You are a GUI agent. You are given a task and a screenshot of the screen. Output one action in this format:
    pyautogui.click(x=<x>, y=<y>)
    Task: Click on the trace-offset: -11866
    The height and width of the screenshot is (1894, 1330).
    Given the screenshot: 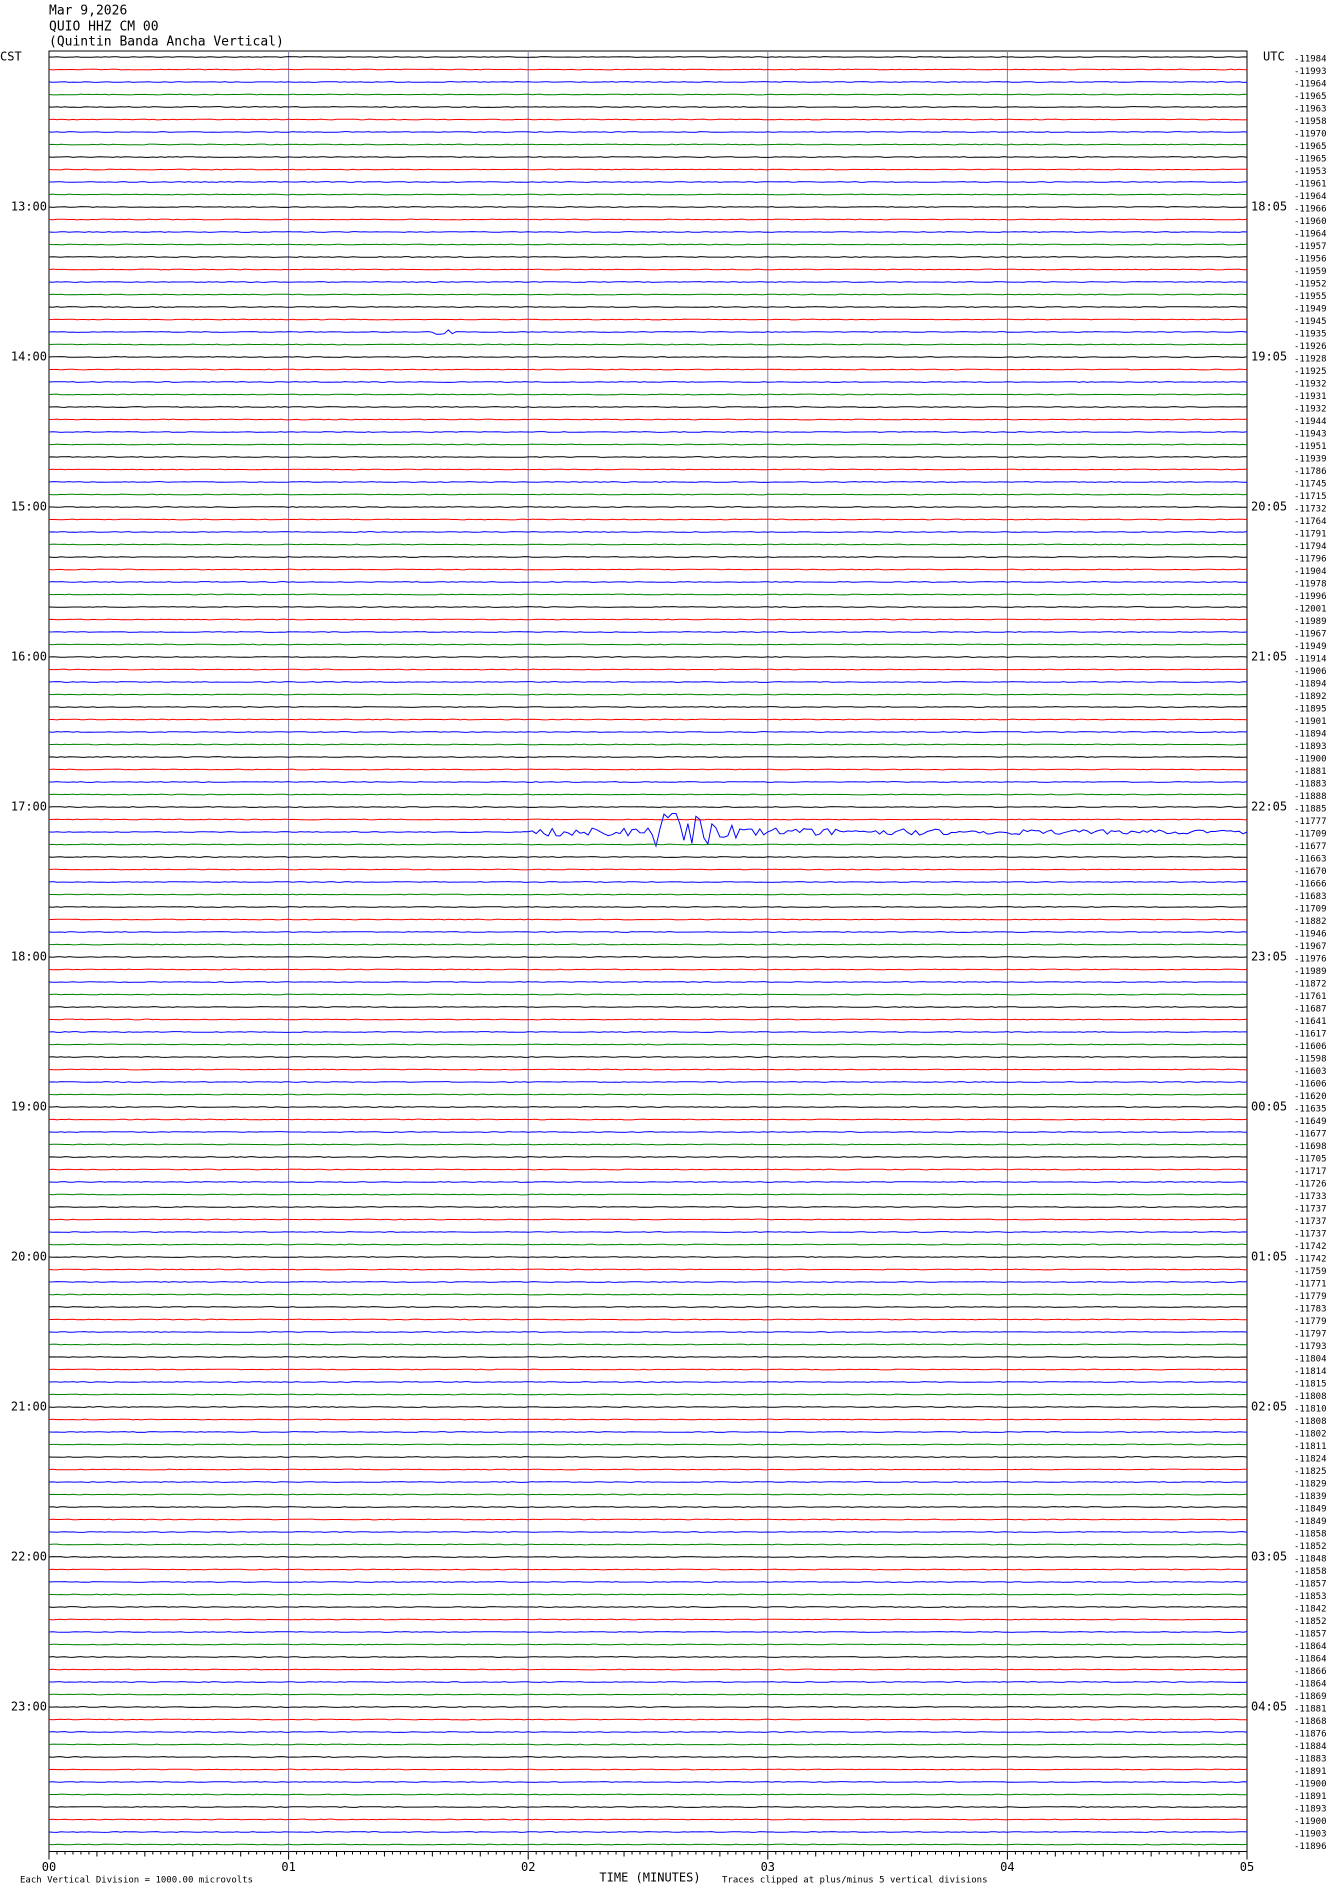 What is the action you would take?
    pyautogui.click(x=1310, y=1672)
    